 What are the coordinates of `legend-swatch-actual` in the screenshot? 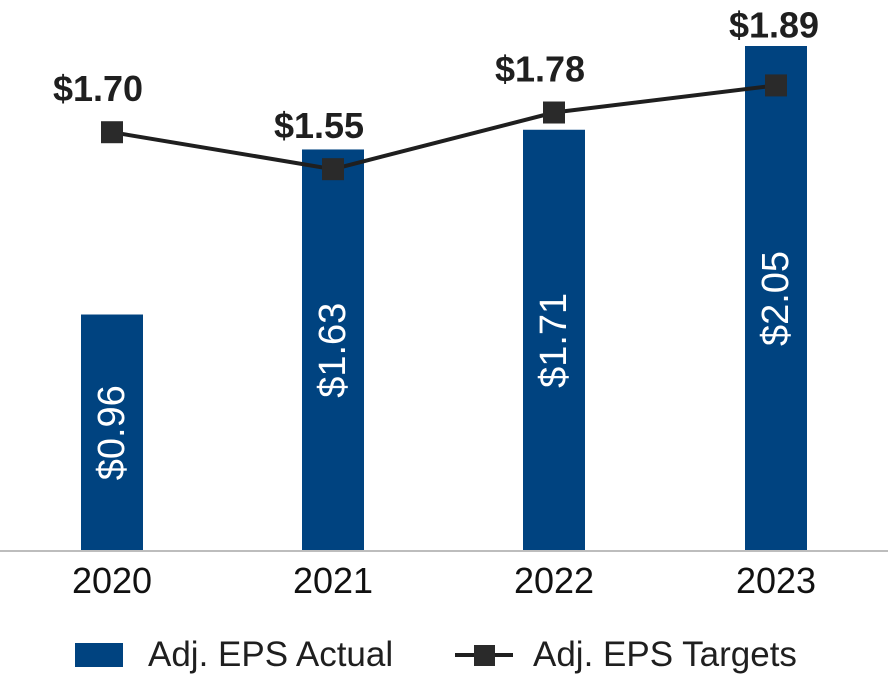 It's located at (99, 655).